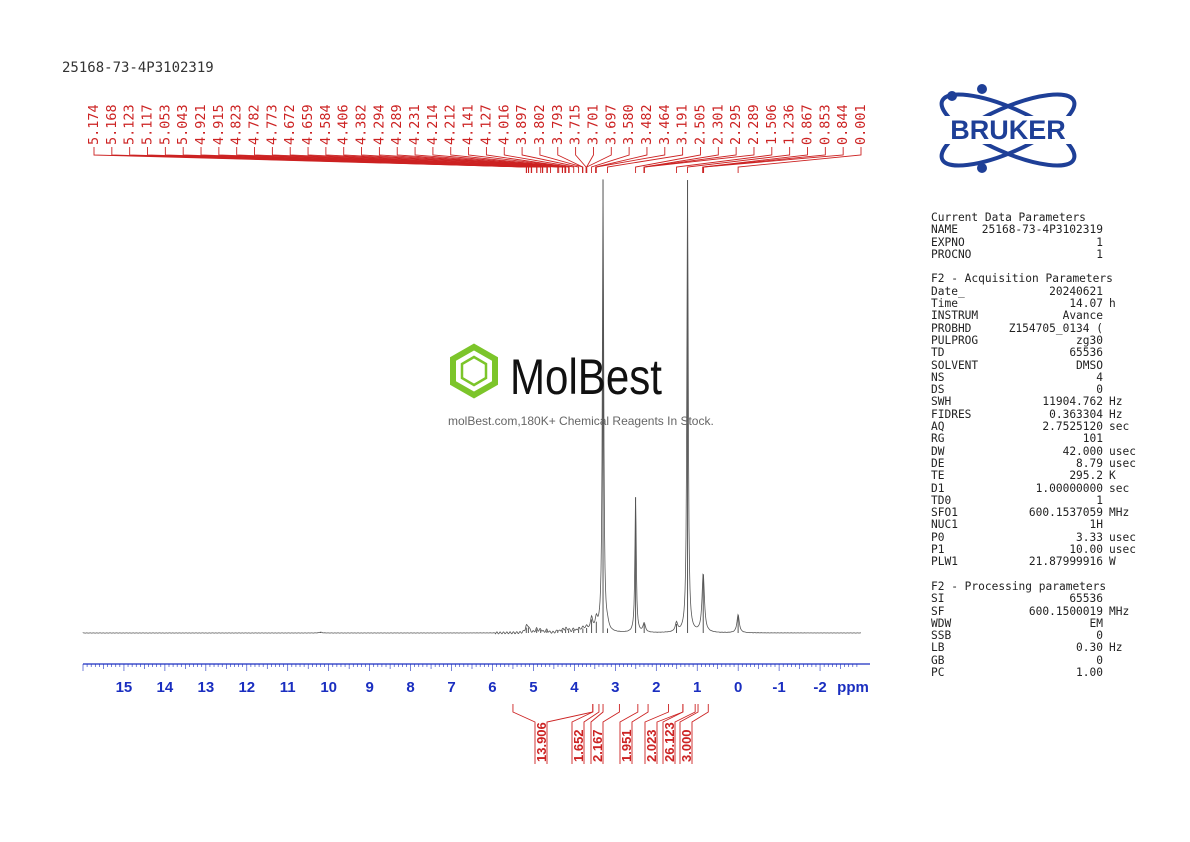 This screenshot has height=842, width=1190. I want to click on param-row: PROBHD Z154705_0134 (, so click(1036, 328).